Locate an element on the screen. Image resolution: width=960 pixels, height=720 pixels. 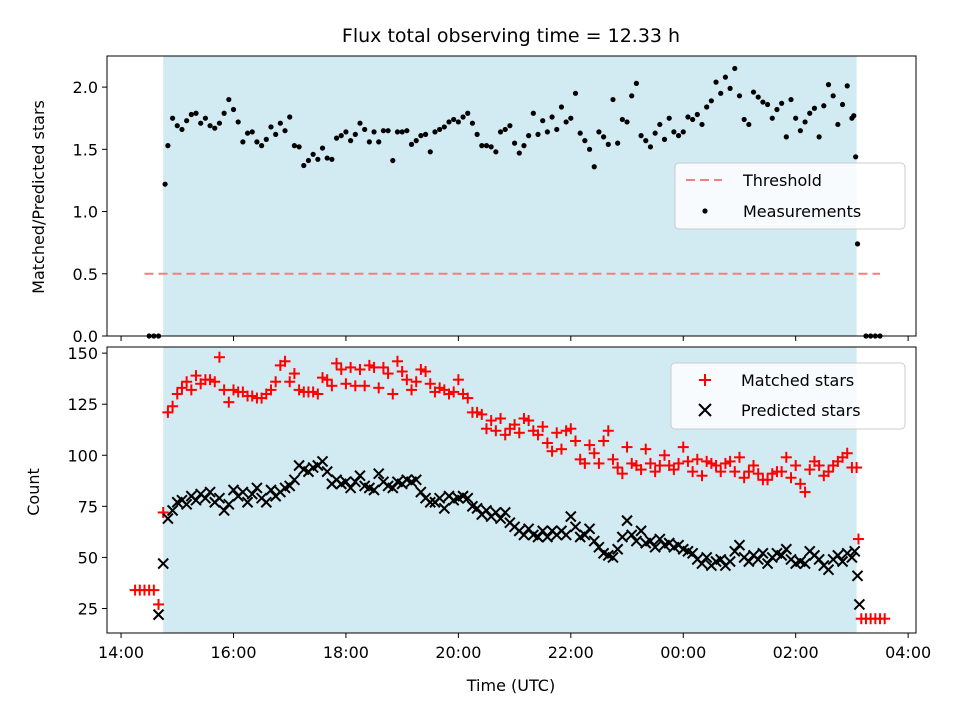
y-tick-label: 1.0 is located at coordinates (85, 212).